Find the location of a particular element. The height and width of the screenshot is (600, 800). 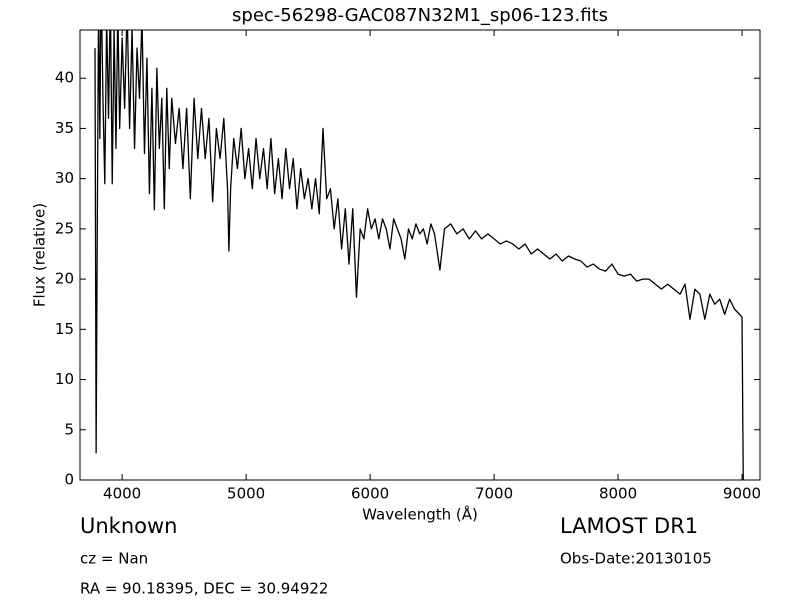

annotation: RA = 90.18395, DEC = 30.94922 is located at coordinates (204, 589).